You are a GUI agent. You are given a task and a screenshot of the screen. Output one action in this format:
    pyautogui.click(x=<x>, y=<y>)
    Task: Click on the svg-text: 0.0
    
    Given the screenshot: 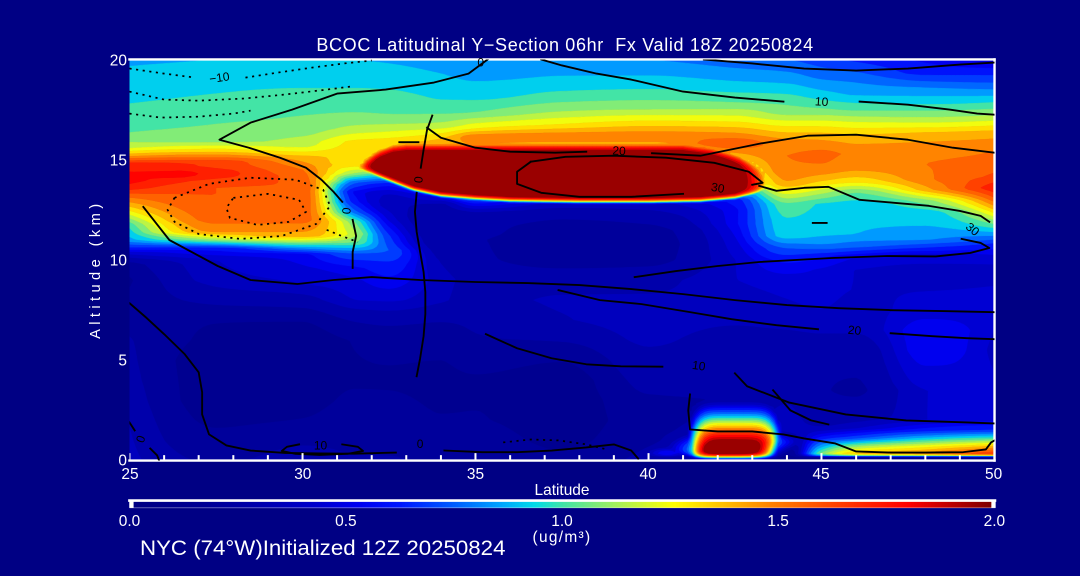 What is the action you would take?
    pyautogui.click(x=129, y=521)
    